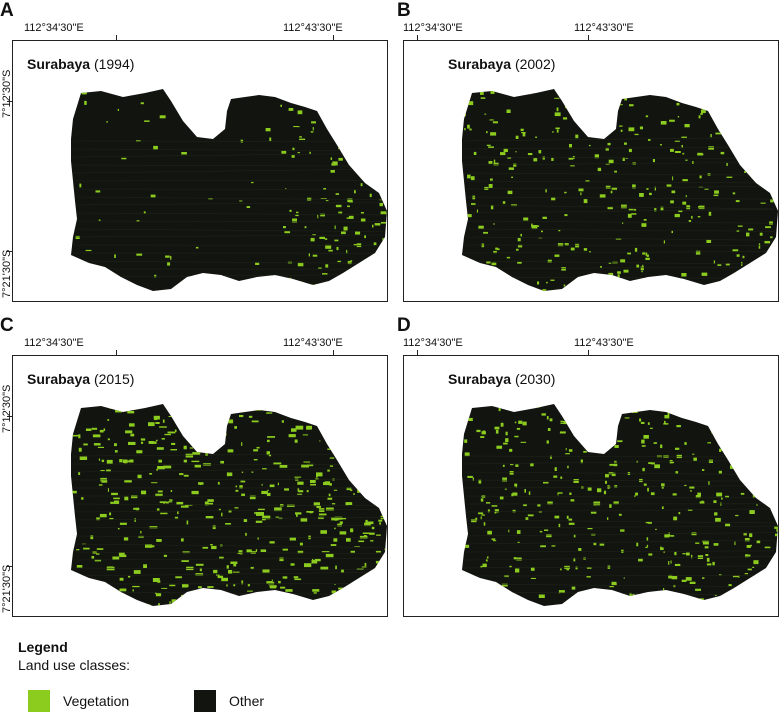 Image resolution: width=782 pixels, height=713 pixels. What do you see at coordinates (39, 701) in the screenshot?
I see `legend-swatch-vegetation` at bounding box center [39, 701].